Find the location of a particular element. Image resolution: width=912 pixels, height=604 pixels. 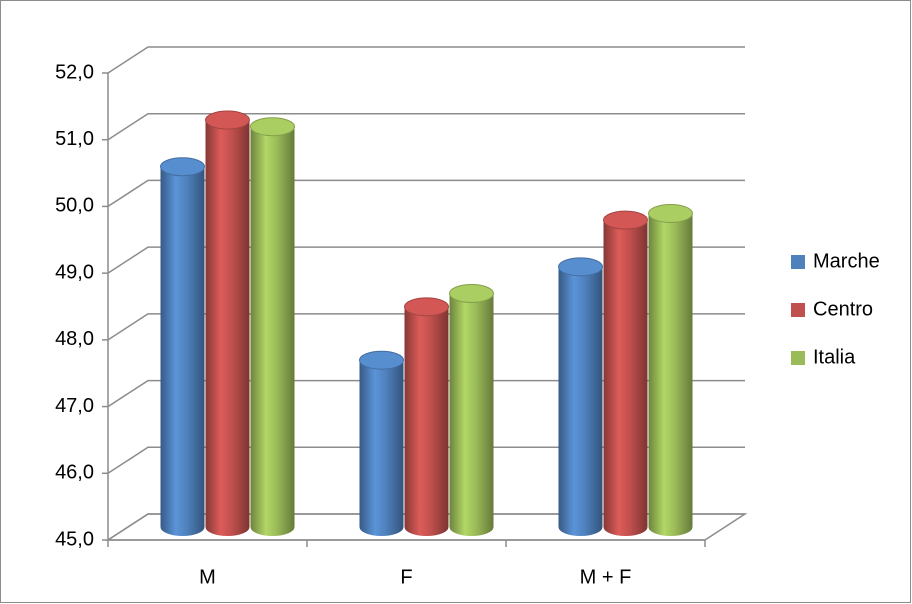

y-tick-label: 50,0 is located at coordinates (74, 206).